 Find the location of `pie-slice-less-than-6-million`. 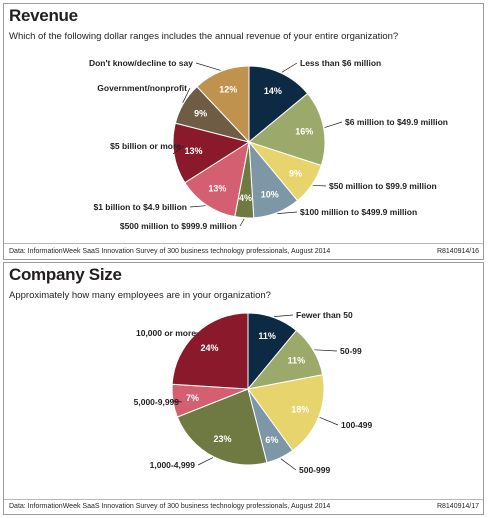

pie-slice-less-than-6-million is located at coordinates (278, 104).